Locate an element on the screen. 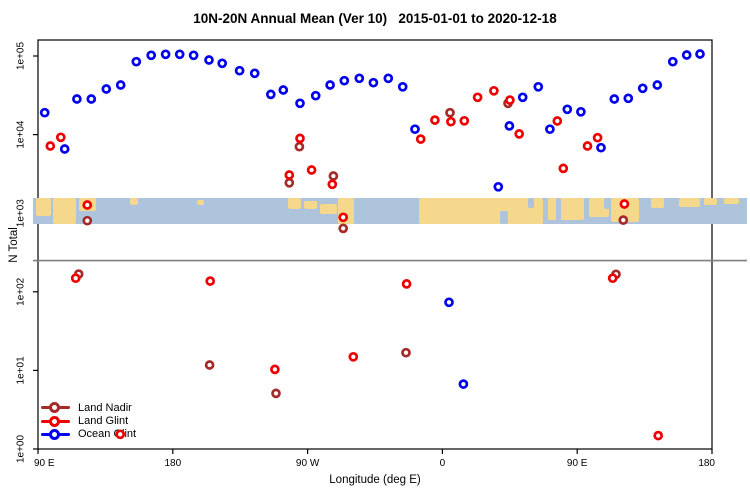 This screenshot has height=500, width=750. legend-label: Land Glint is located at coordinates (103, 421).